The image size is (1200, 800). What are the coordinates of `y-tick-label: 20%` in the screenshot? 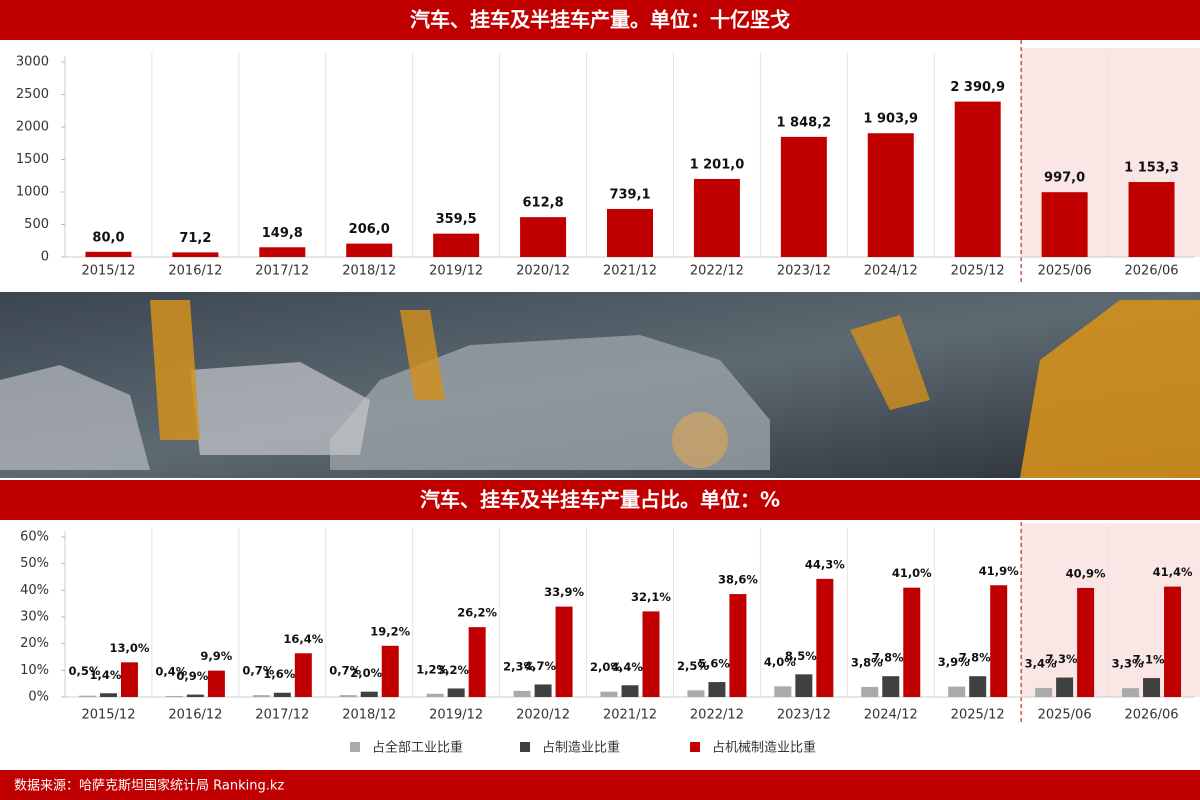 It's located at (34, 643).